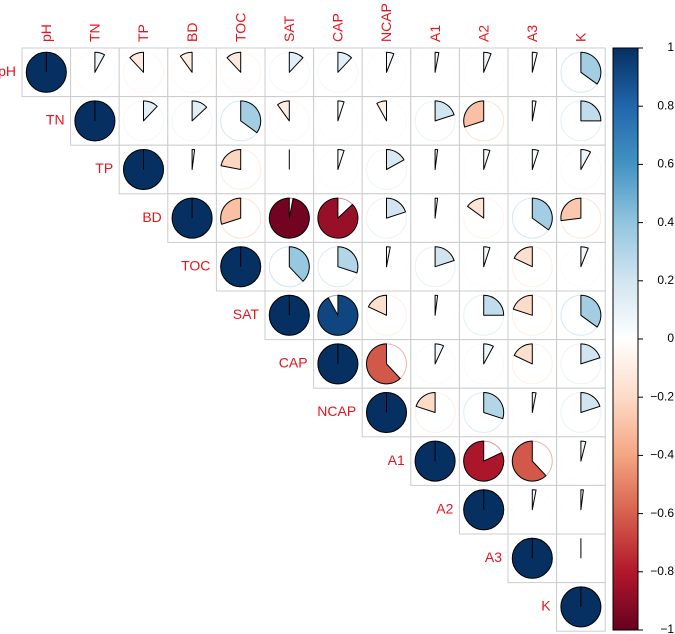 This screenshot has height=634, width=675. What do you see at coordinates (143, 121) in the screenshot?
I see `cell-TN-TP` at bounding box center [143, 121].